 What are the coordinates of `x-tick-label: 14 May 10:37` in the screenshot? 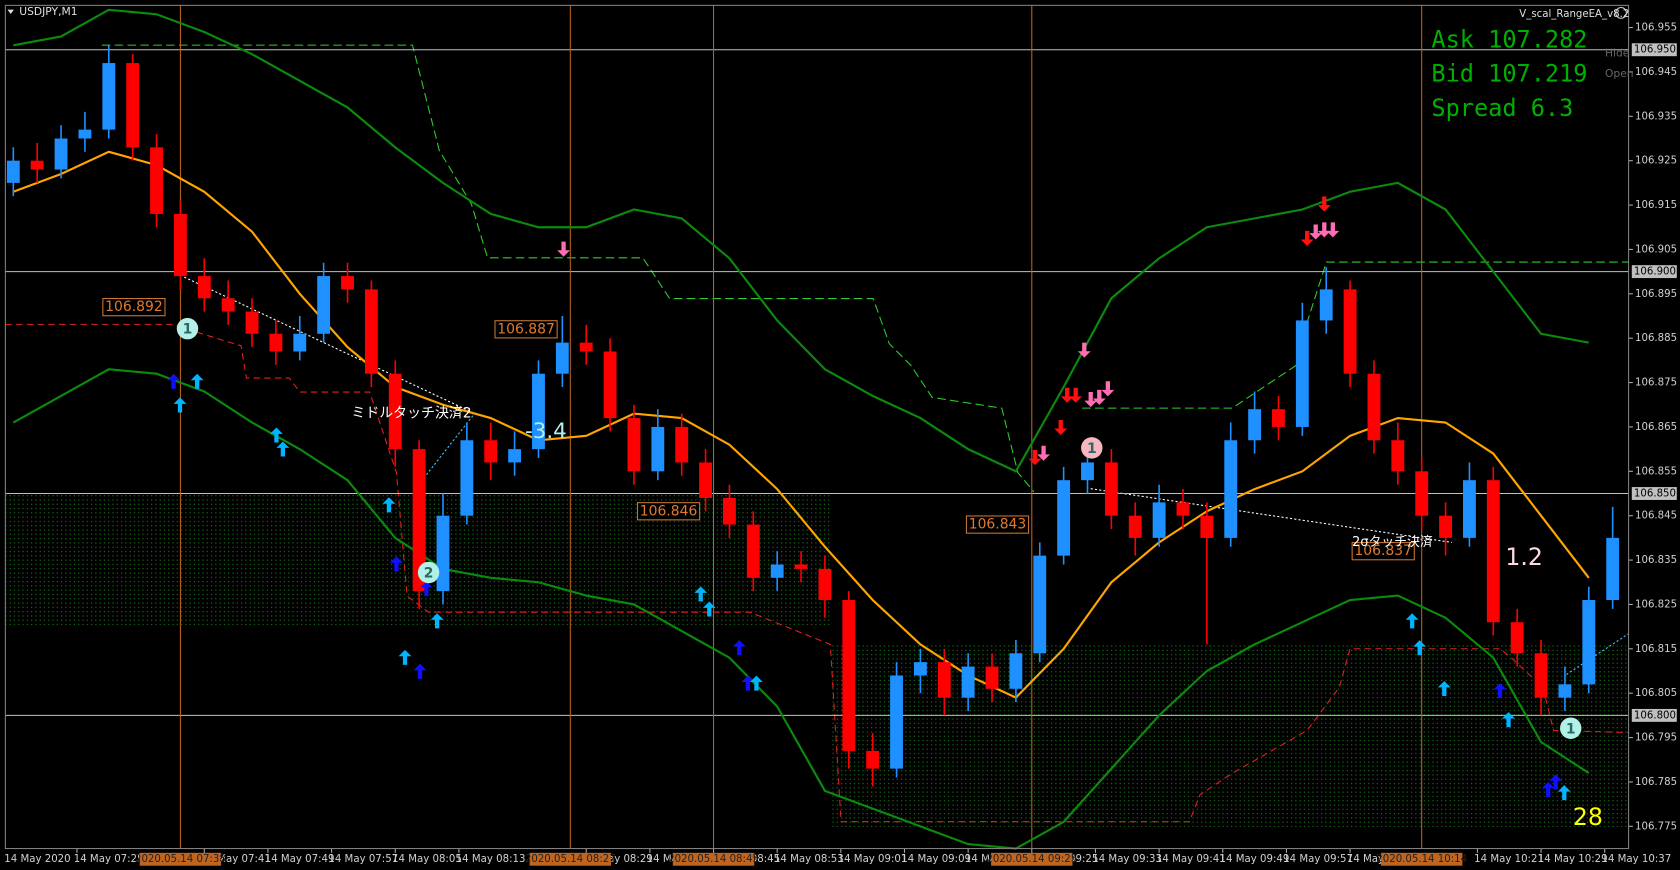 It's located at (1636, 859).